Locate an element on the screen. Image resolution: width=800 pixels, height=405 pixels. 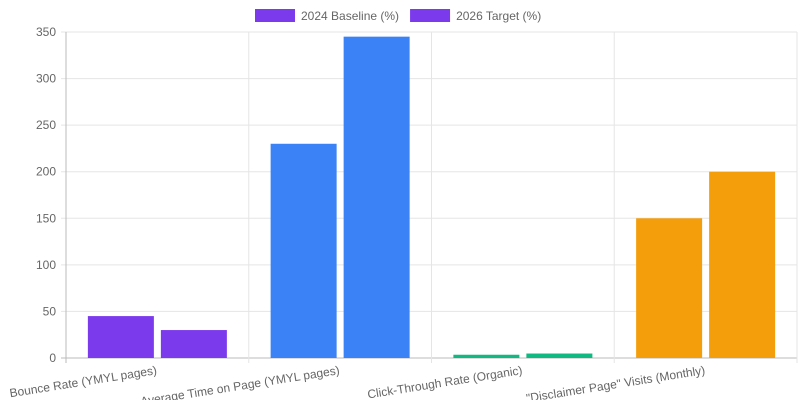
legend-label: 2026 Target (%) is located at coordinates (498, 16).